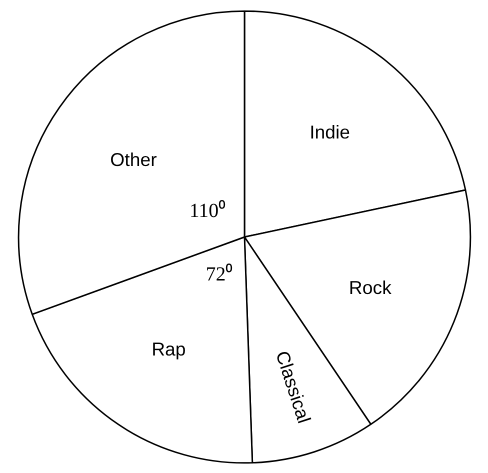 This screenshot has width=488, height=473. What do you see at coordinates (133, 159) in the screenshot?
I see `slice-label: Other` at bounding box center [133, 159].